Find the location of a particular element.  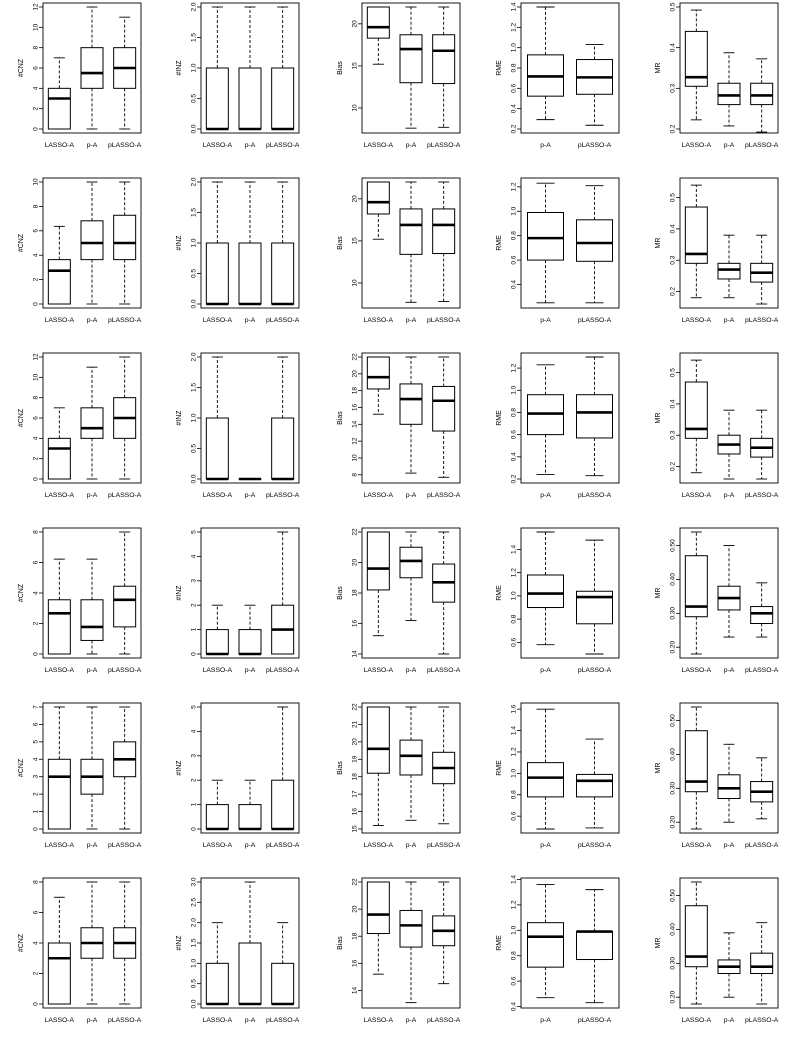

y-tick-label: 0.2 is located at coordinates (673, 291).